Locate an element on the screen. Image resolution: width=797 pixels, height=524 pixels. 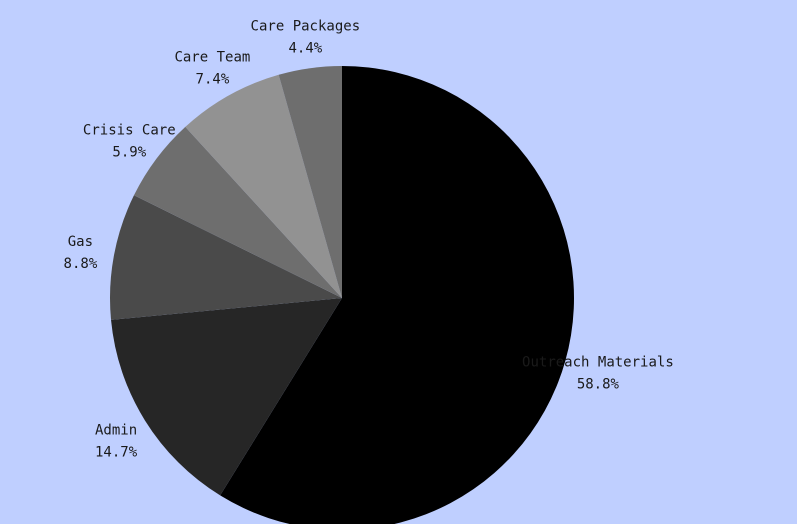
slice-label-care-packages: Care Packages is located at coordinates (306, 27).